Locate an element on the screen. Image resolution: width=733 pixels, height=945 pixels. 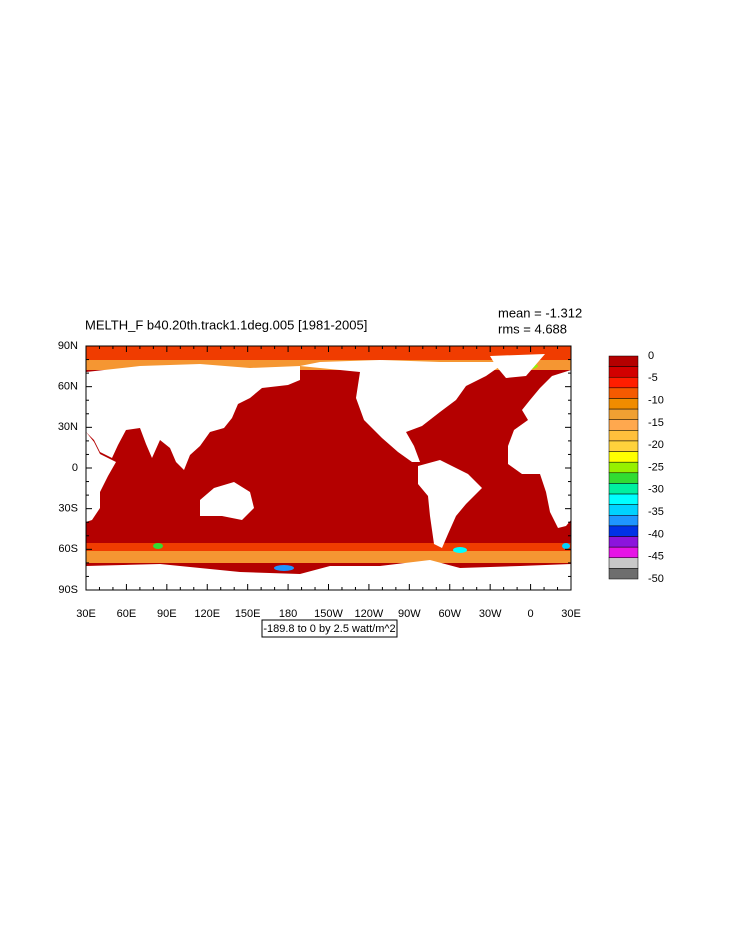
lat-label: 0 is located at coordinates (75, 468).